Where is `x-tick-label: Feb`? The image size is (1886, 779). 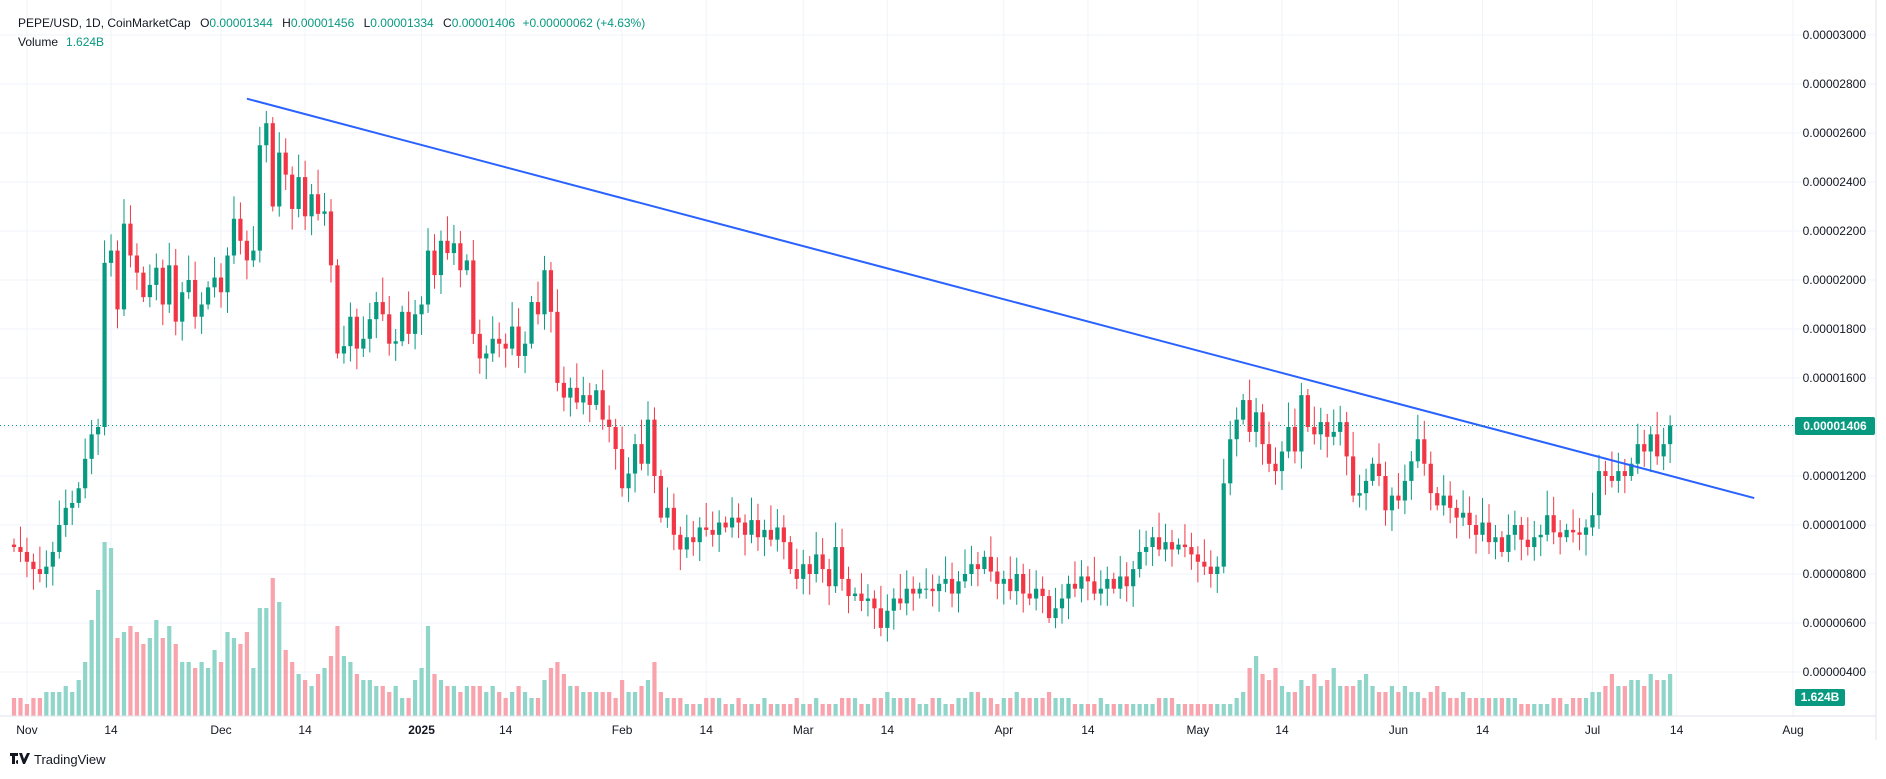 x-tick-label: Feb is located at coordinates (622, 730).